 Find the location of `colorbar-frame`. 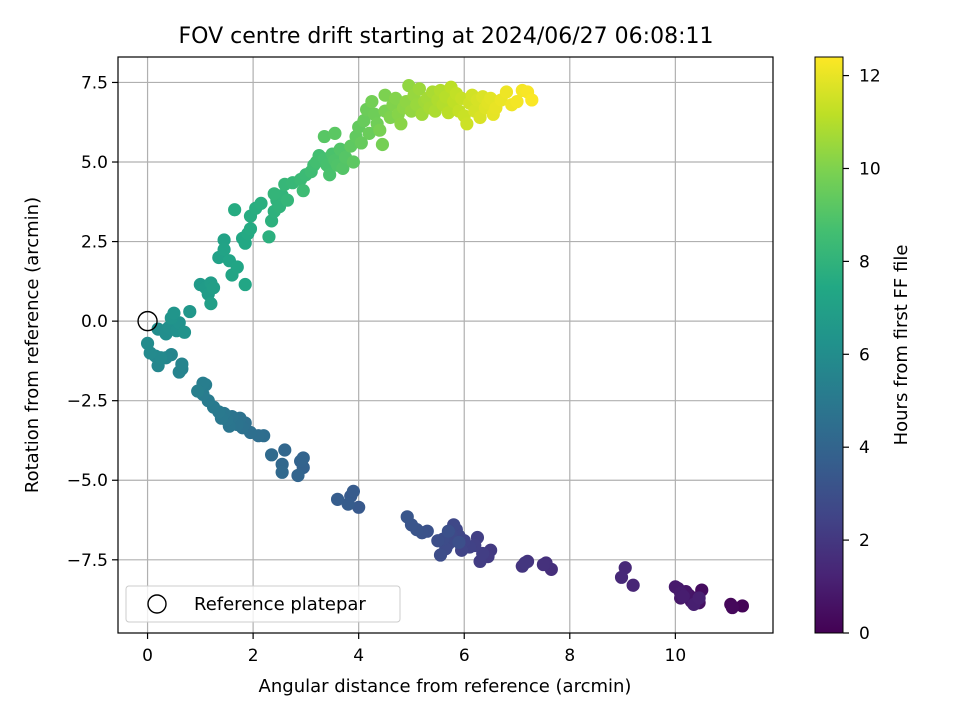

colorbar-frame is located at coordinates (829, 345).